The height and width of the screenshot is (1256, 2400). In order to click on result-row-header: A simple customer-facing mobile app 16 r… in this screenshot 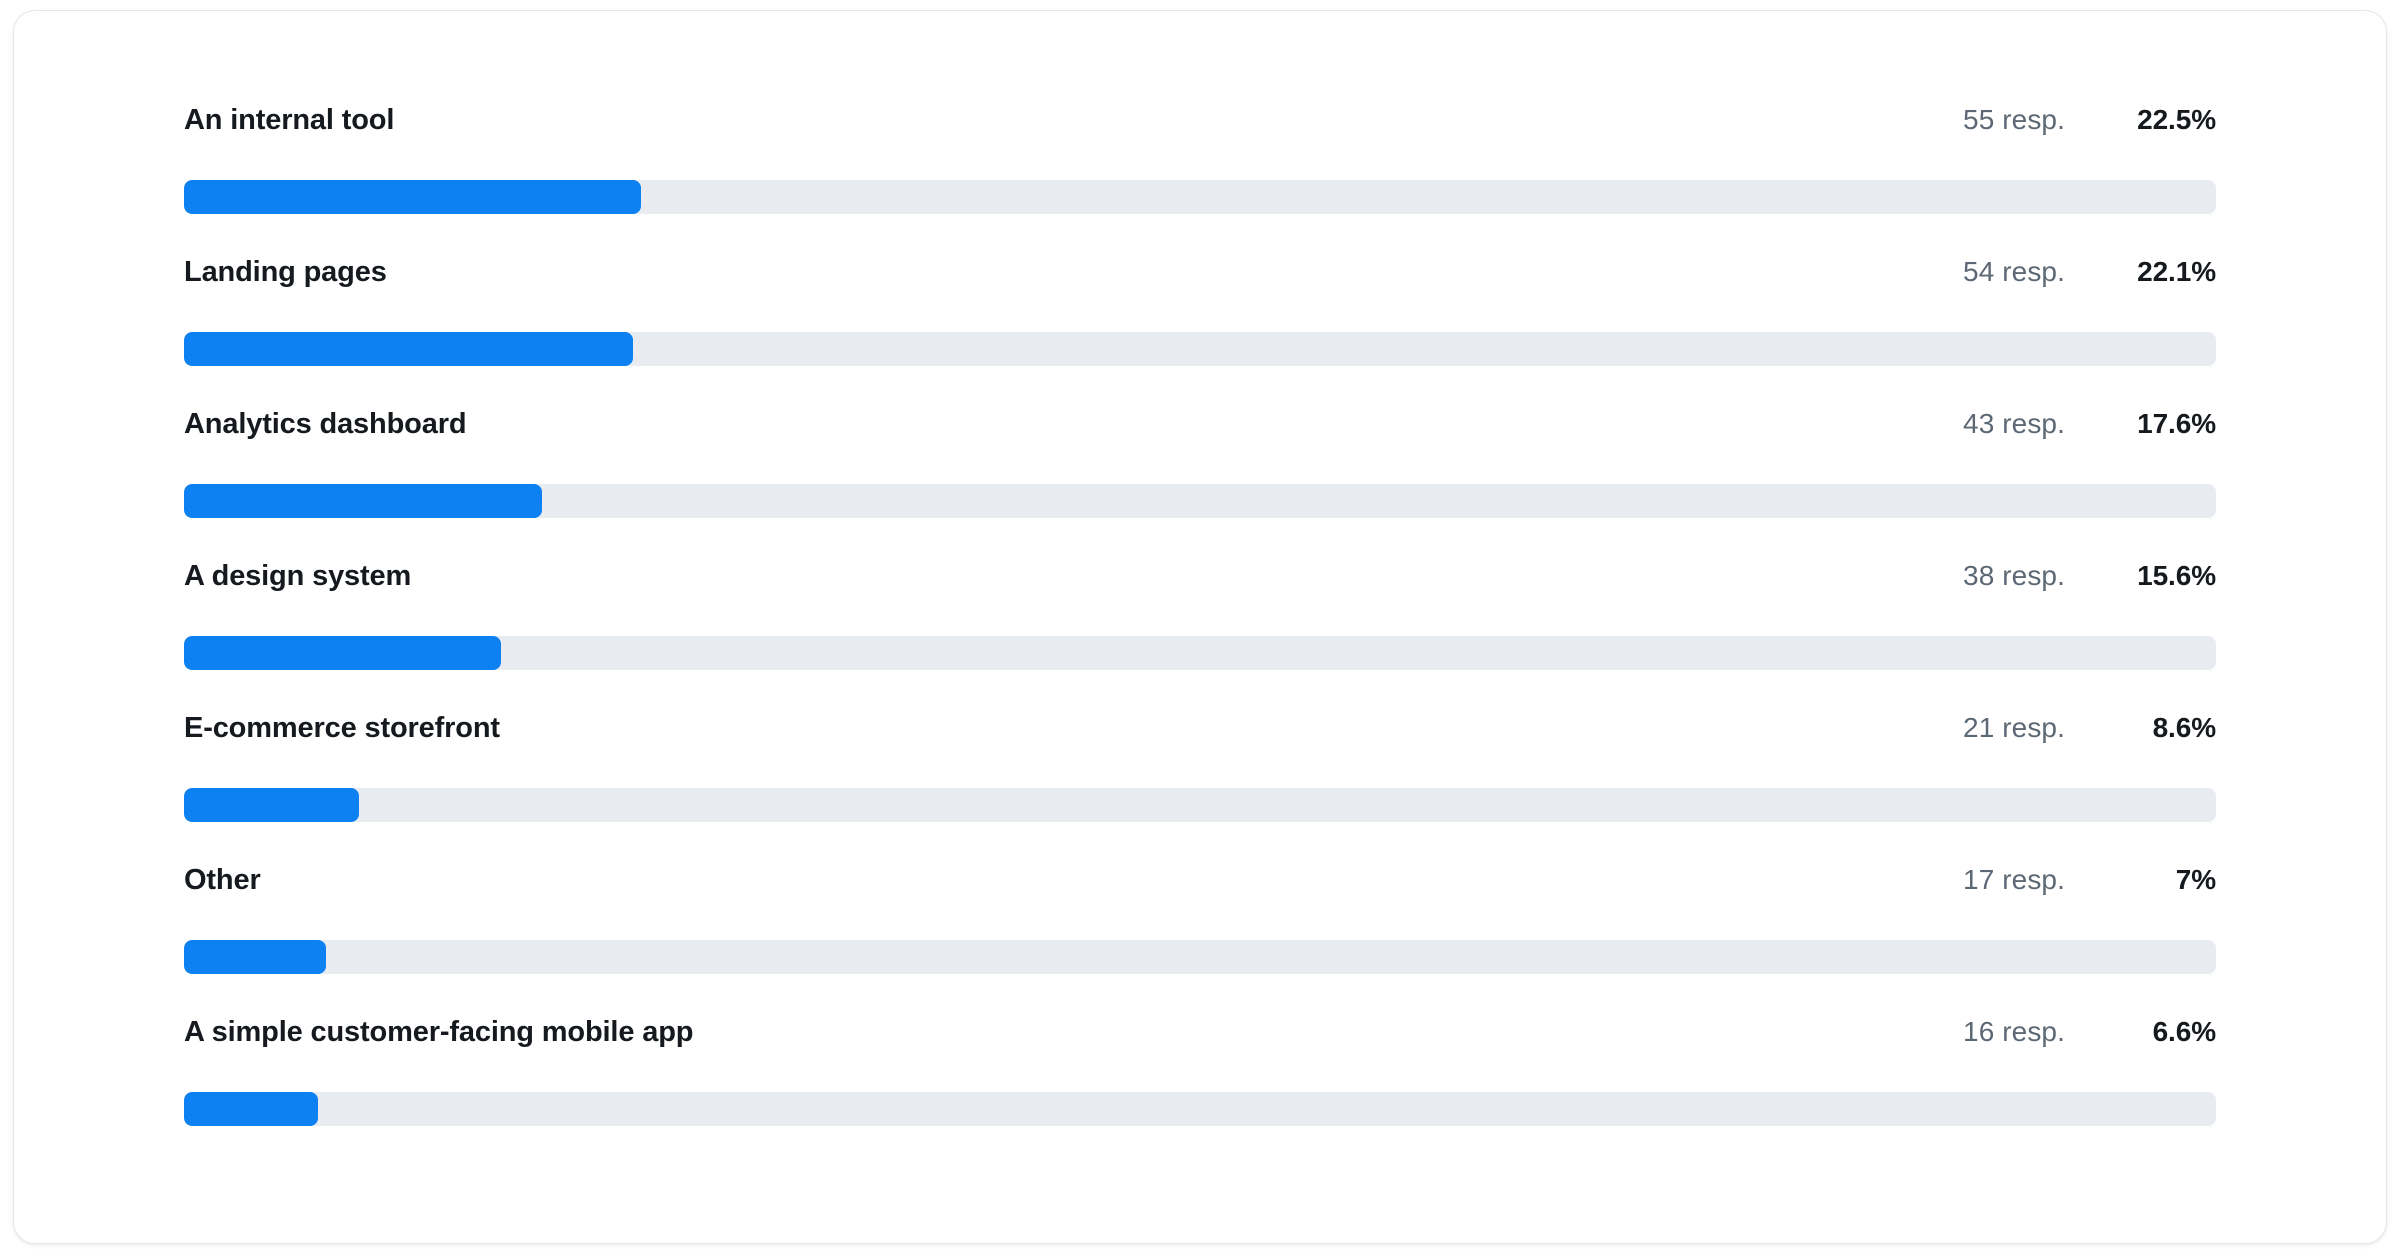, I will do `click(1200, 1032)`.